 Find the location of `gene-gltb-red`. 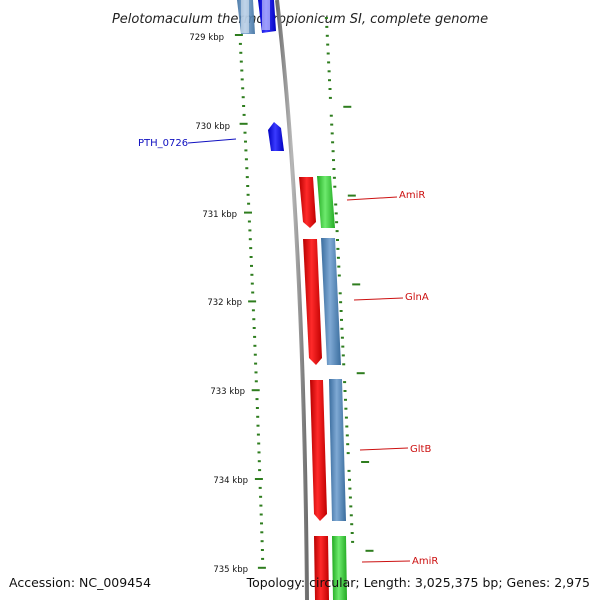

gene-gltb-red is located at coordinates (318, 450).